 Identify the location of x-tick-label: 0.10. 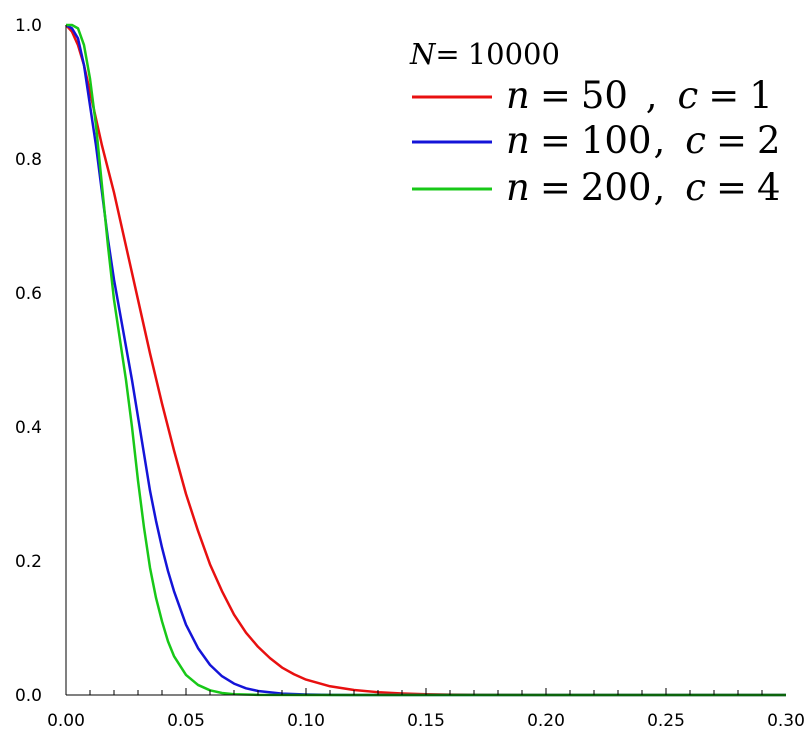
(306, 721).